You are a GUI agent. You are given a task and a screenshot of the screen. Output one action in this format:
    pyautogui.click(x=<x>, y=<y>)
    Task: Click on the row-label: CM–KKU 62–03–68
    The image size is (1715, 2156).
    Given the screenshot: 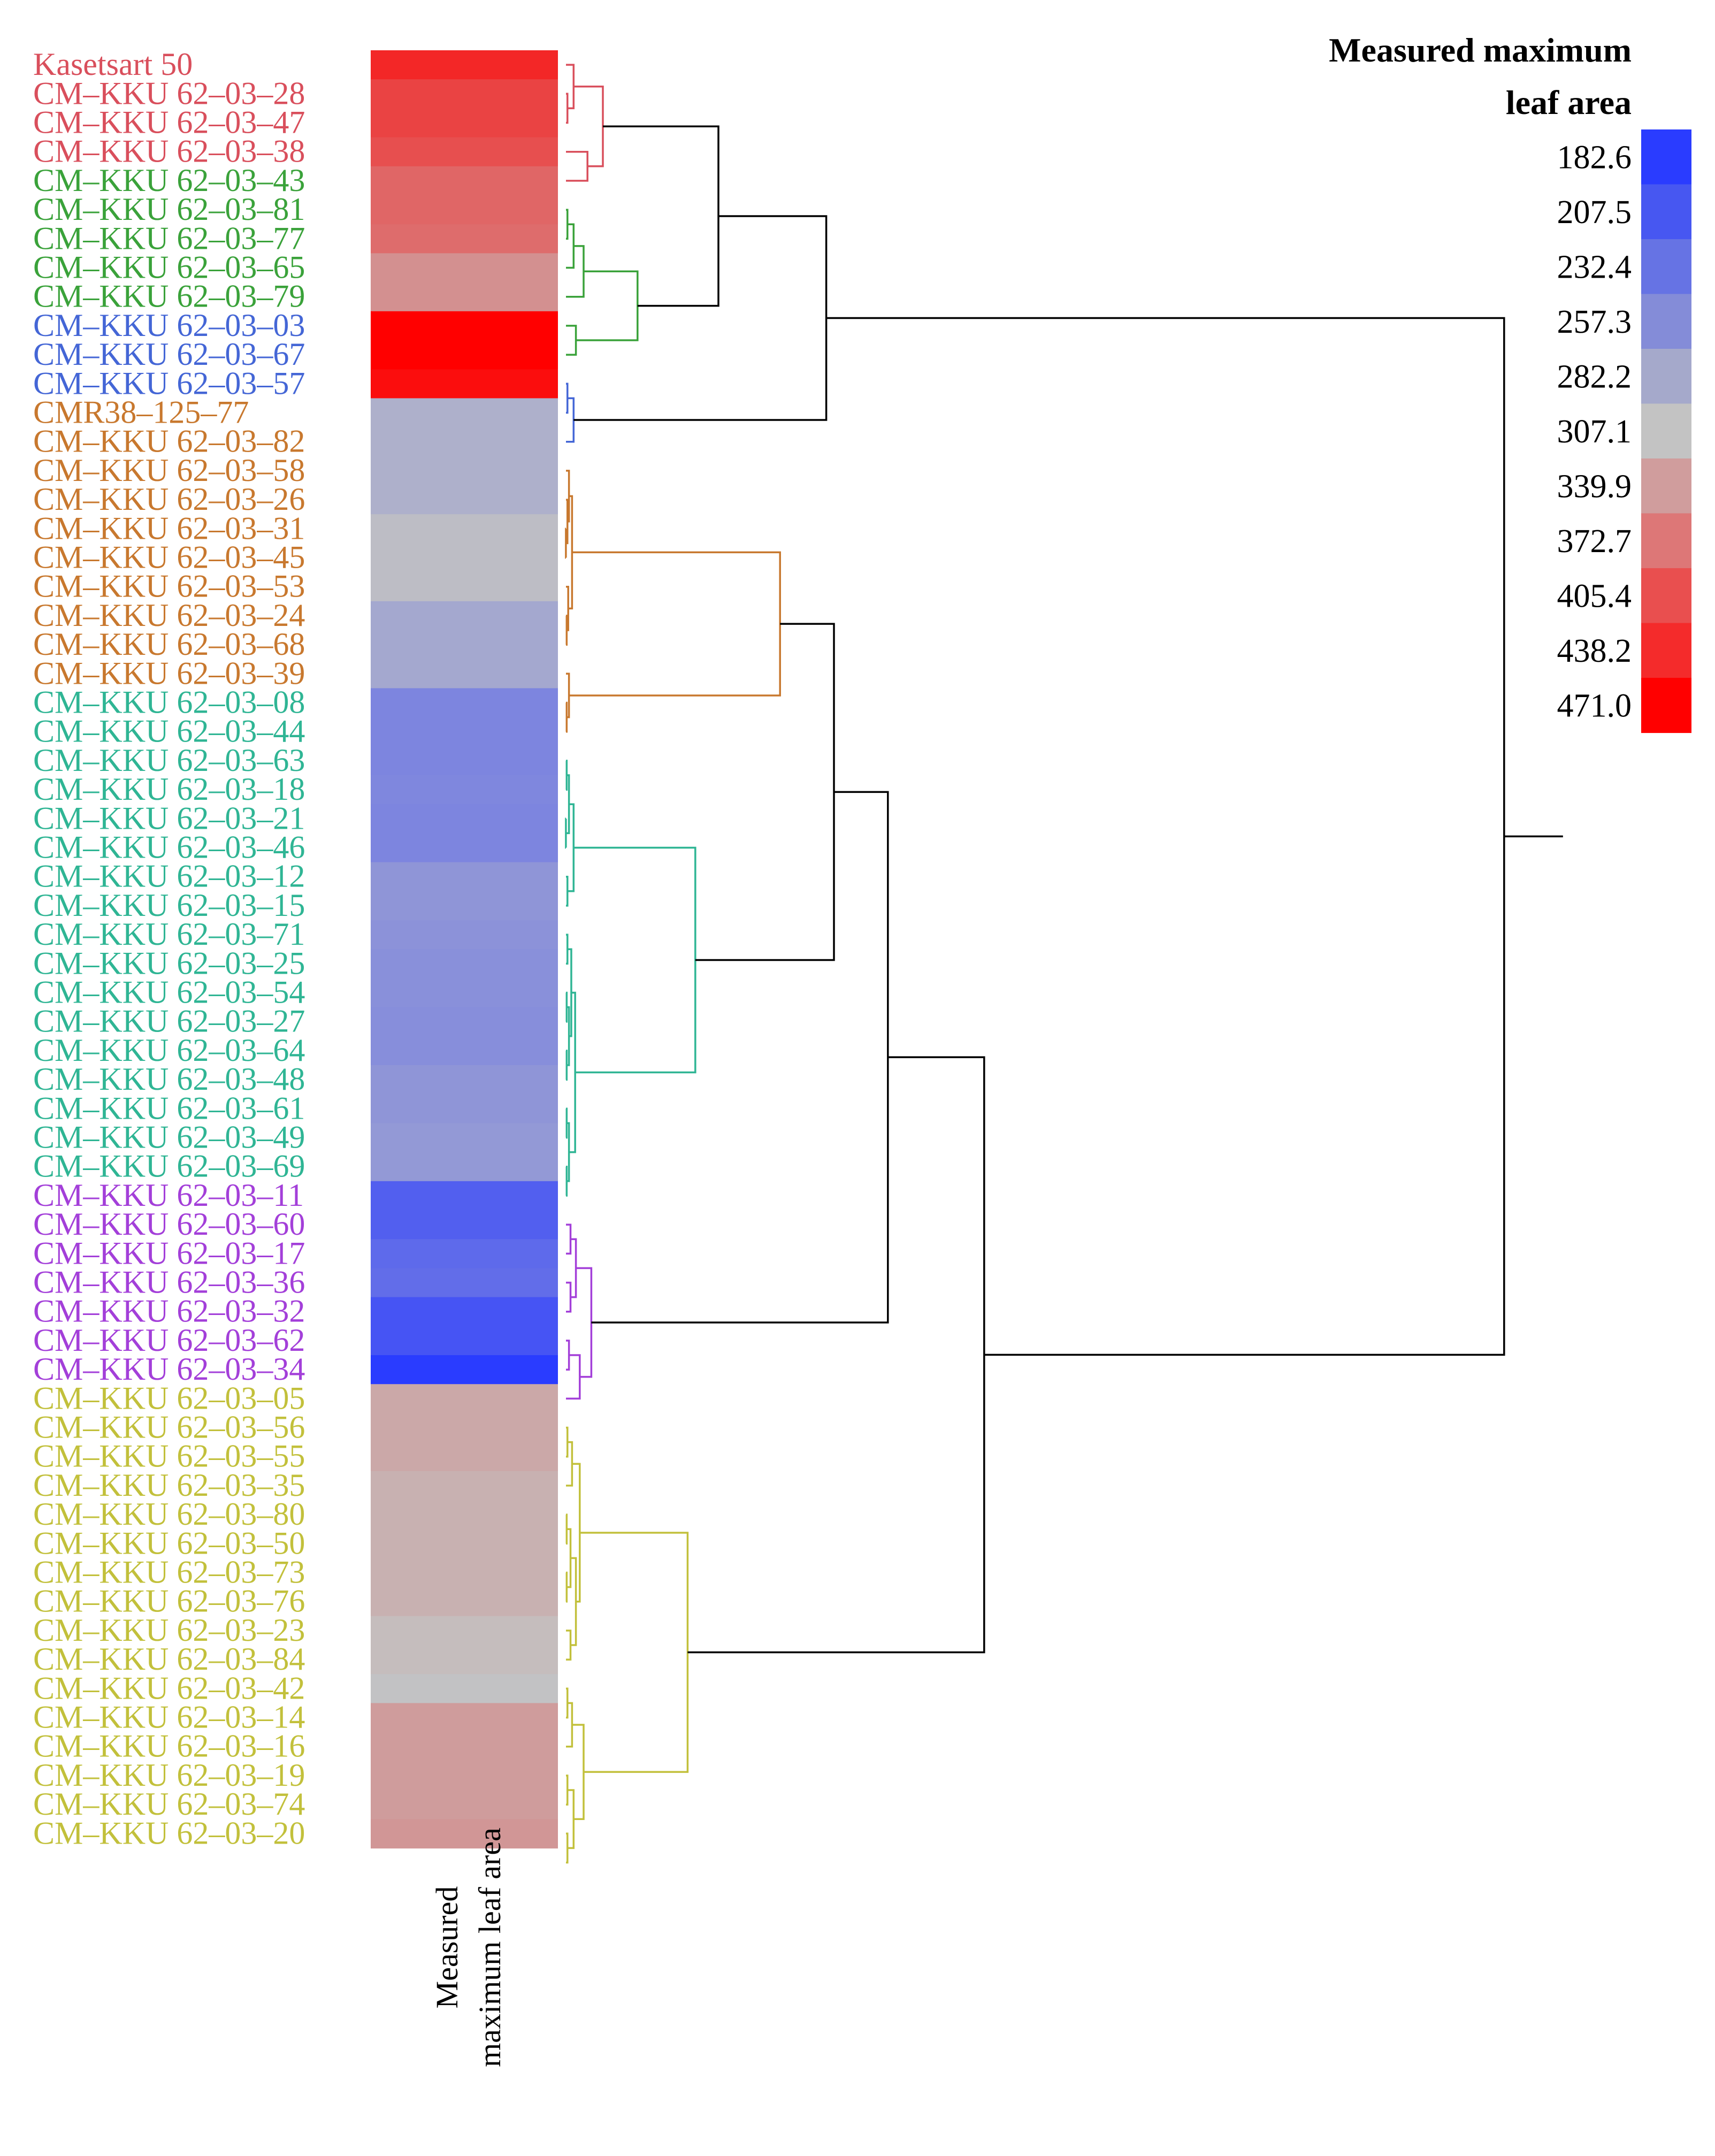 What is the action you would take?
    pyautogui.click(x=169, y=644)
    